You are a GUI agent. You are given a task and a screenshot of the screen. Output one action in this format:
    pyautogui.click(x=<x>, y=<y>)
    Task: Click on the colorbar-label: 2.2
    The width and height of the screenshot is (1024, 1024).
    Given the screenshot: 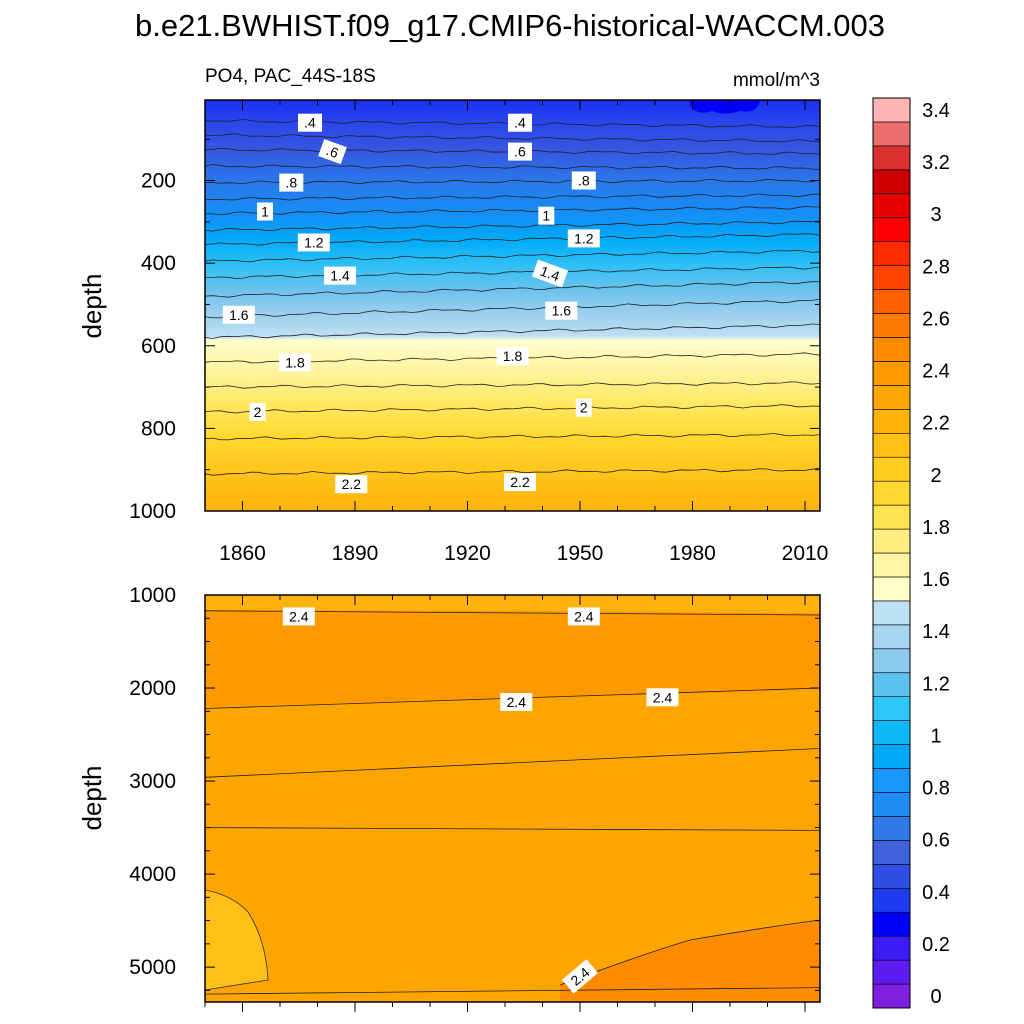 What is the action you would take?
    pyautogui.click(x=936, y=424)
    